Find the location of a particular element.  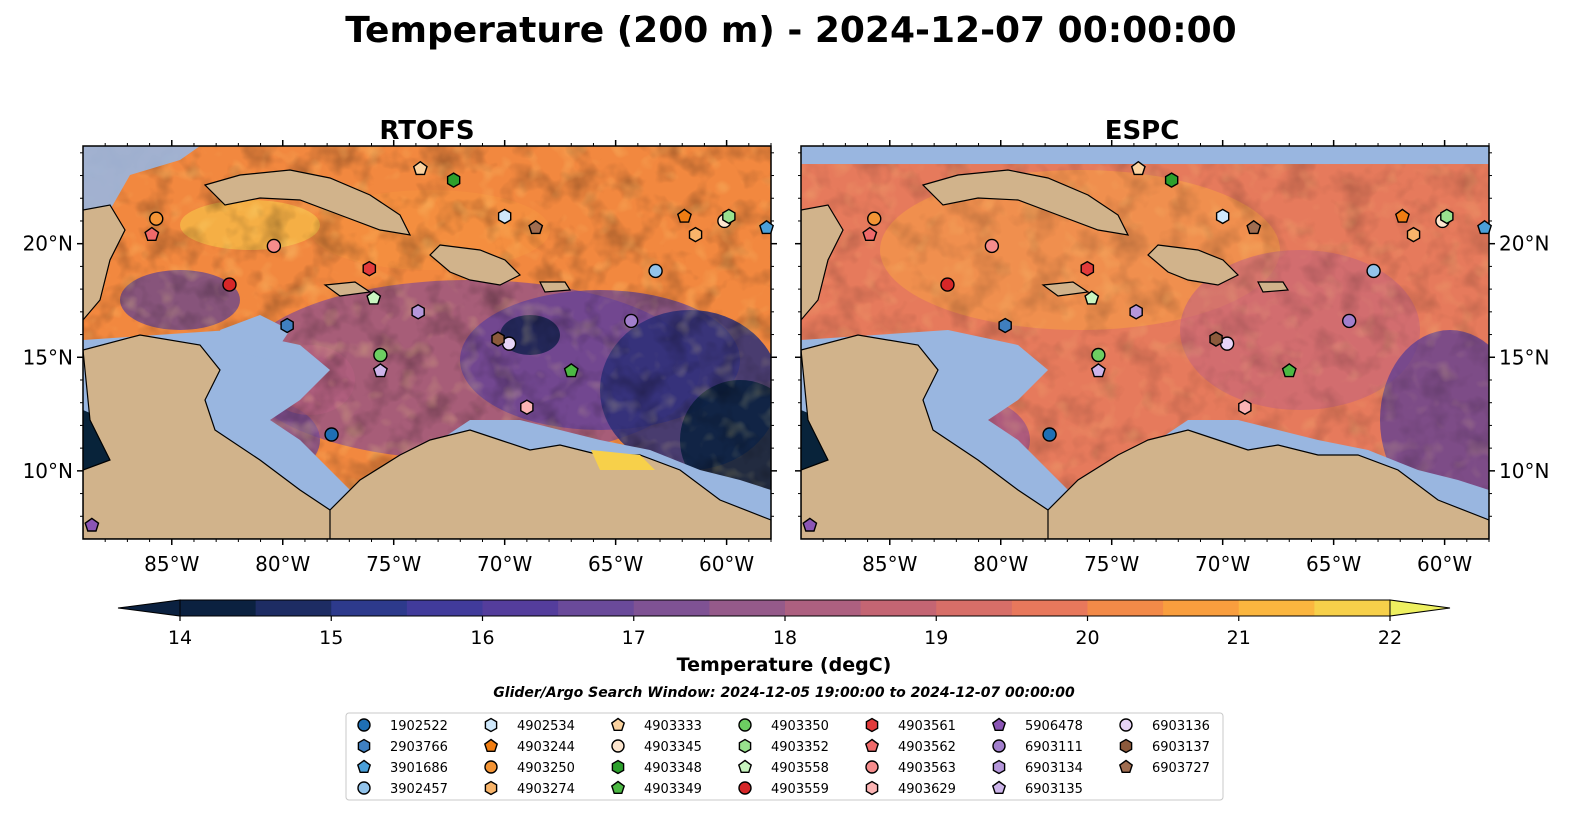

colorbar-tick-label: 19 is located at coordinates (936, 638).